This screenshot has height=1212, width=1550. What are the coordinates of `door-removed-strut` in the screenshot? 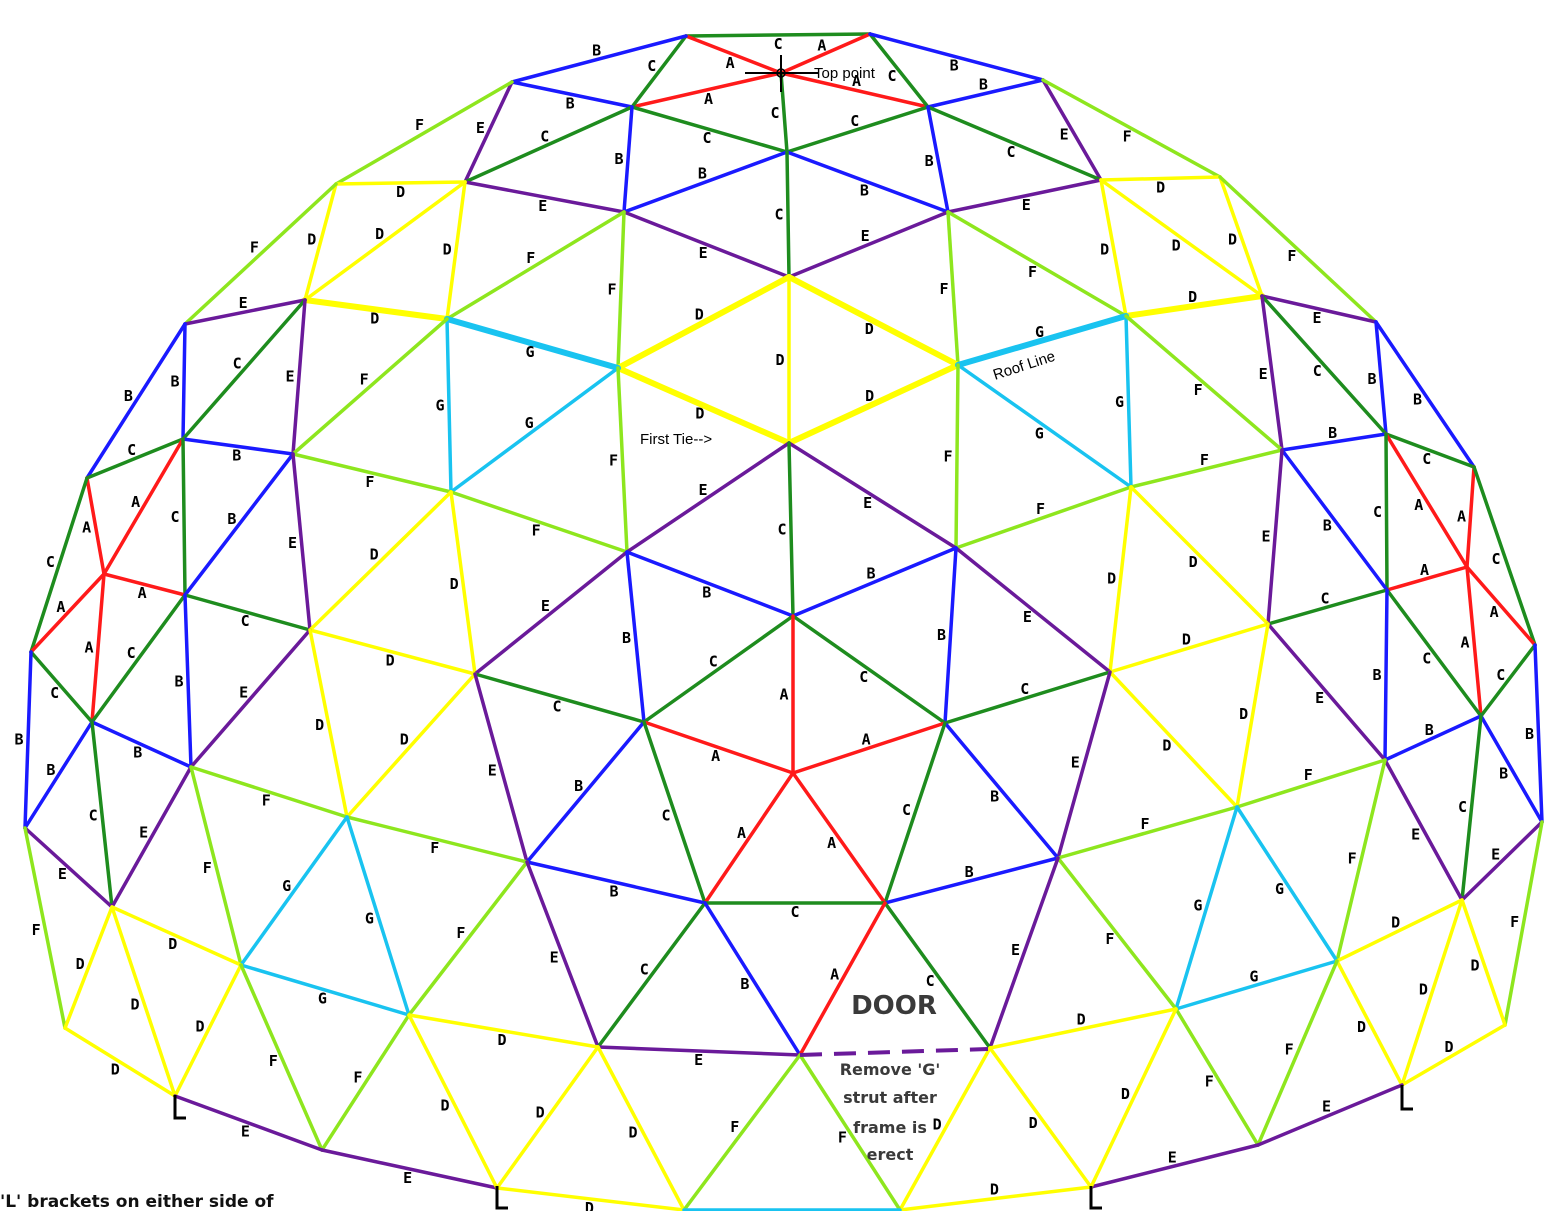 It's located at (894, 1052).